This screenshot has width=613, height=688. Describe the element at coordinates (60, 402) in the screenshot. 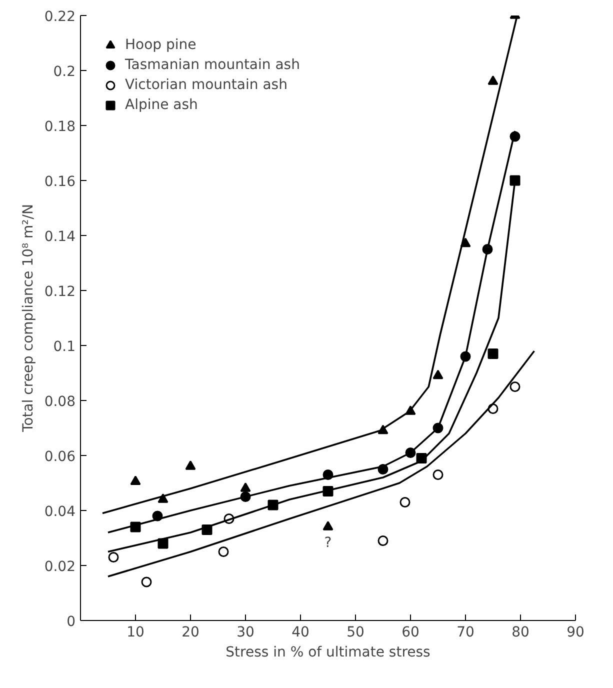

I see `y-tick-label: 0.08` at that location.